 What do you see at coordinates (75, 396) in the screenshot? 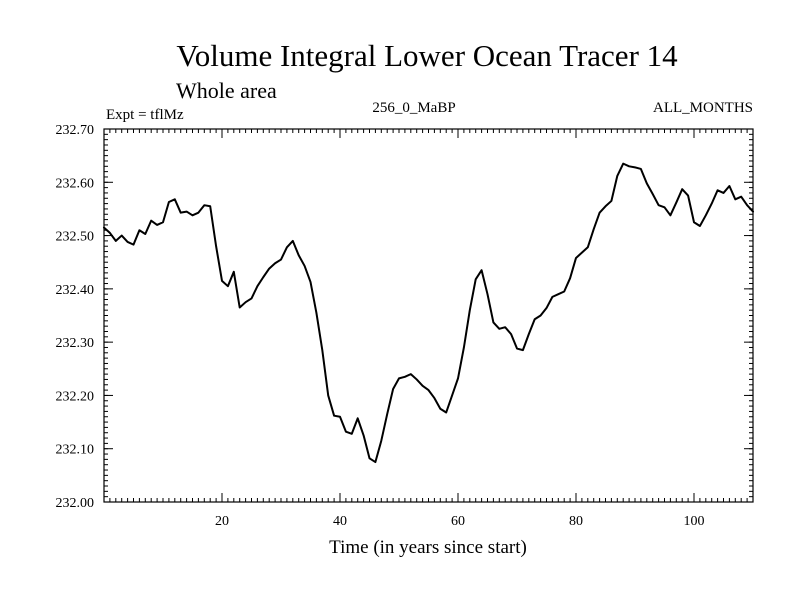
I see `y-tick-label: 232.20` at bounding box center [75, 396].